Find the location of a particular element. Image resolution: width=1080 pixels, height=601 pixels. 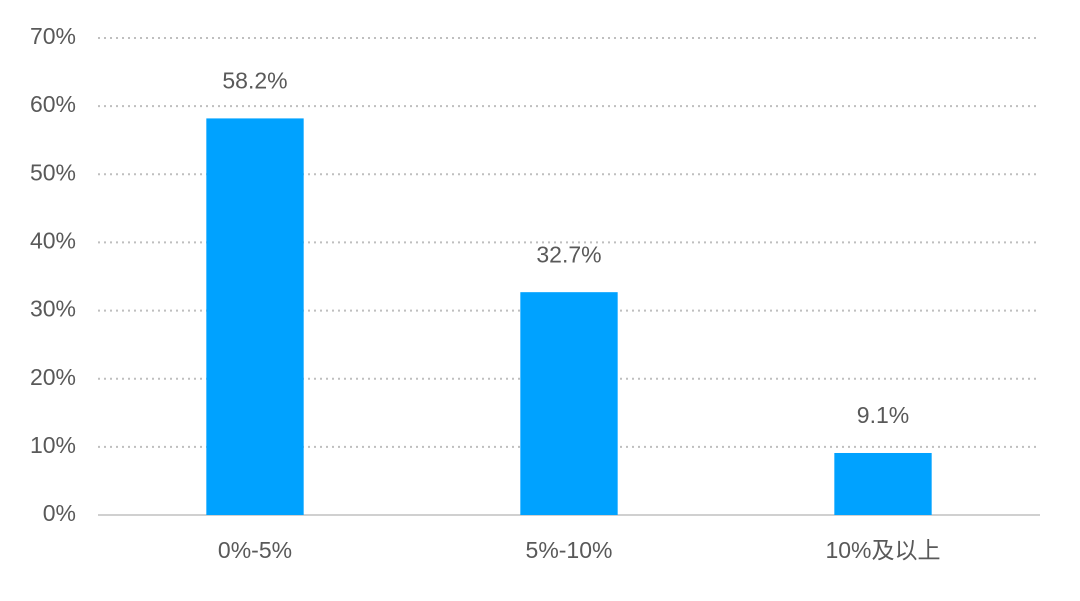

x-tick-label: 5%-10% is located at coordinates (569, 550).